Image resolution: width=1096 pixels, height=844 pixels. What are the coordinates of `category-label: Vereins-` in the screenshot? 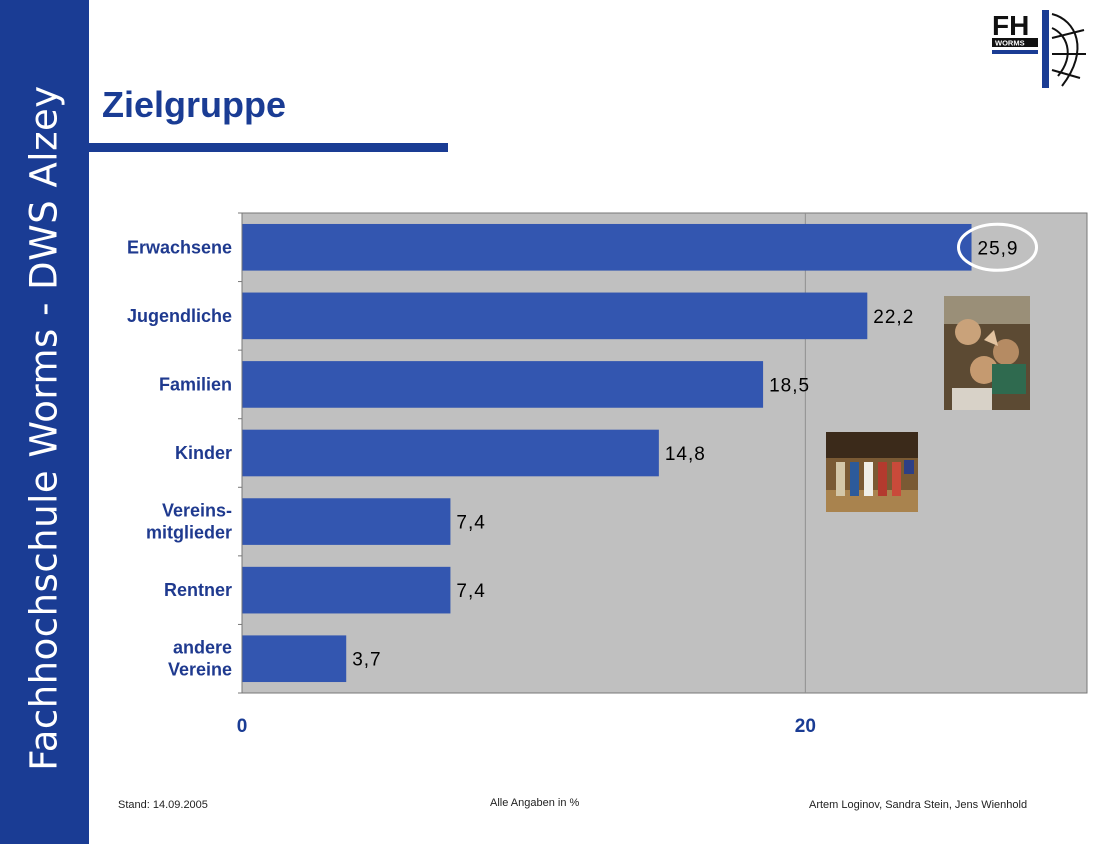 It's located at (197, 511).